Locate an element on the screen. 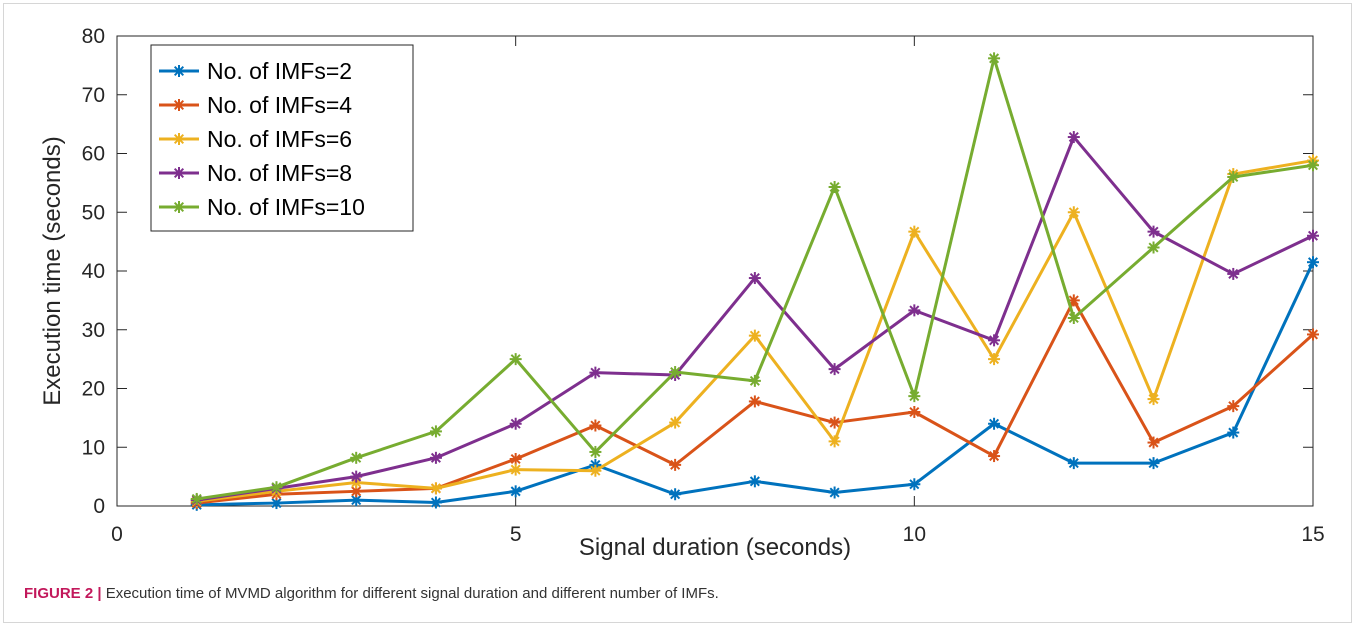 The width and height of the screenshot is (1357, 629). legend-entry: No. of IMFs=2 is located at coordinates (255, 71).